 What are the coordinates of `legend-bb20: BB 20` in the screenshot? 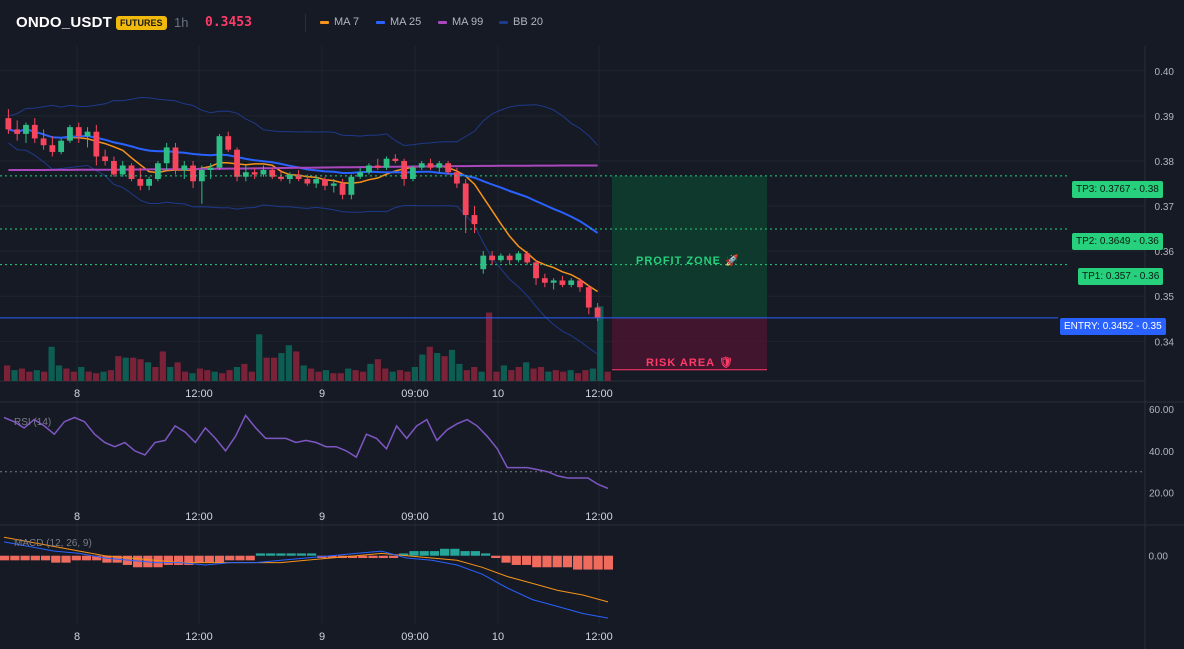 It's located at (521, 22).